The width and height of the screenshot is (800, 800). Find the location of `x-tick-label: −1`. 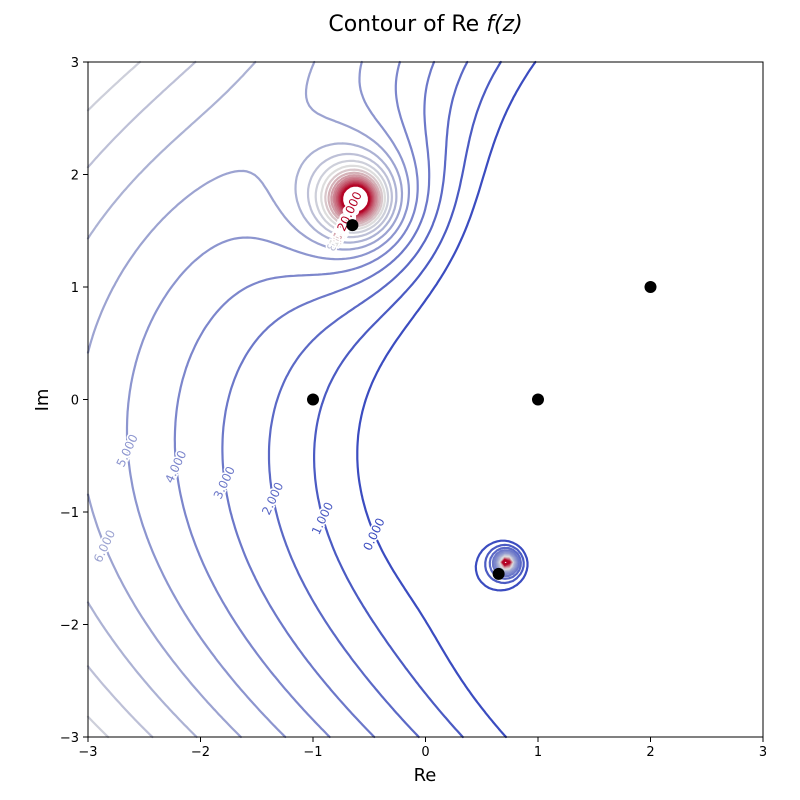

x-tick-label: −1 is located at coordinates (312, 752).